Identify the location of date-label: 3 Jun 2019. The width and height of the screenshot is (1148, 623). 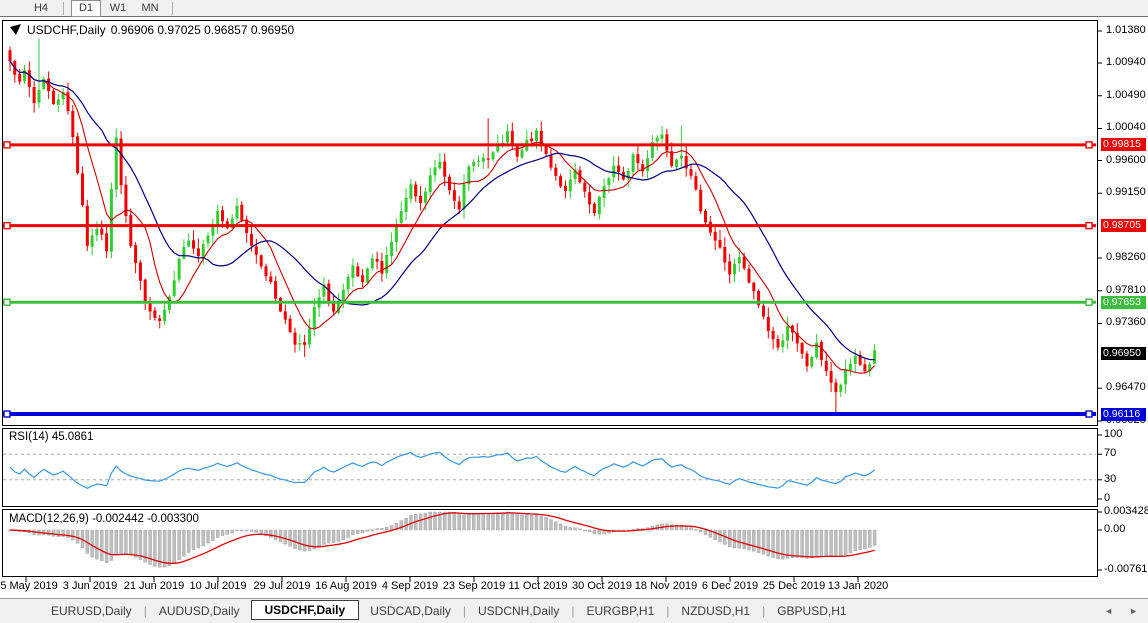
(90, 586).